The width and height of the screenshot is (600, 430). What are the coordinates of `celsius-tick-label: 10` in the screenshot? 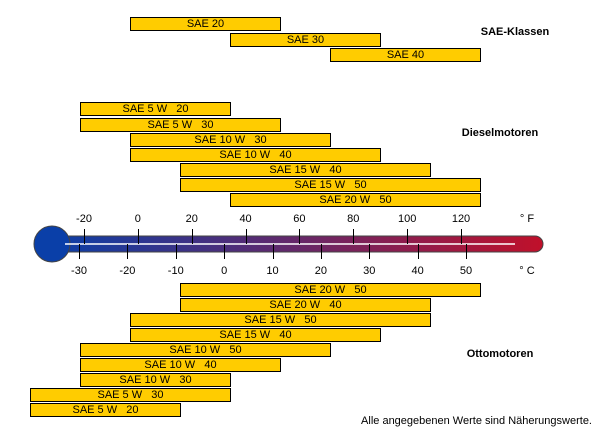 It's located at (272, 271).